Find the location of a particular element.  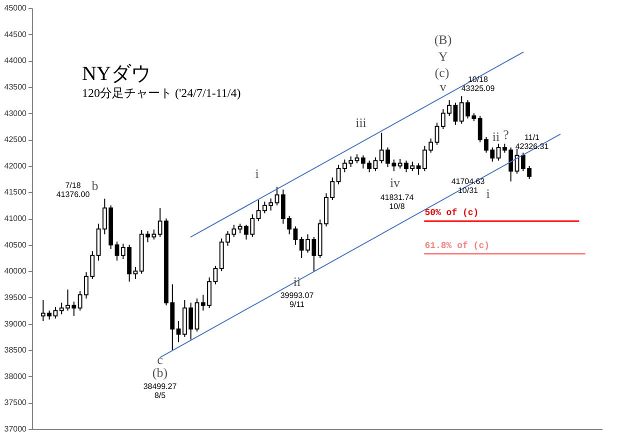

annotation: v is located at coordinates (443, 86).